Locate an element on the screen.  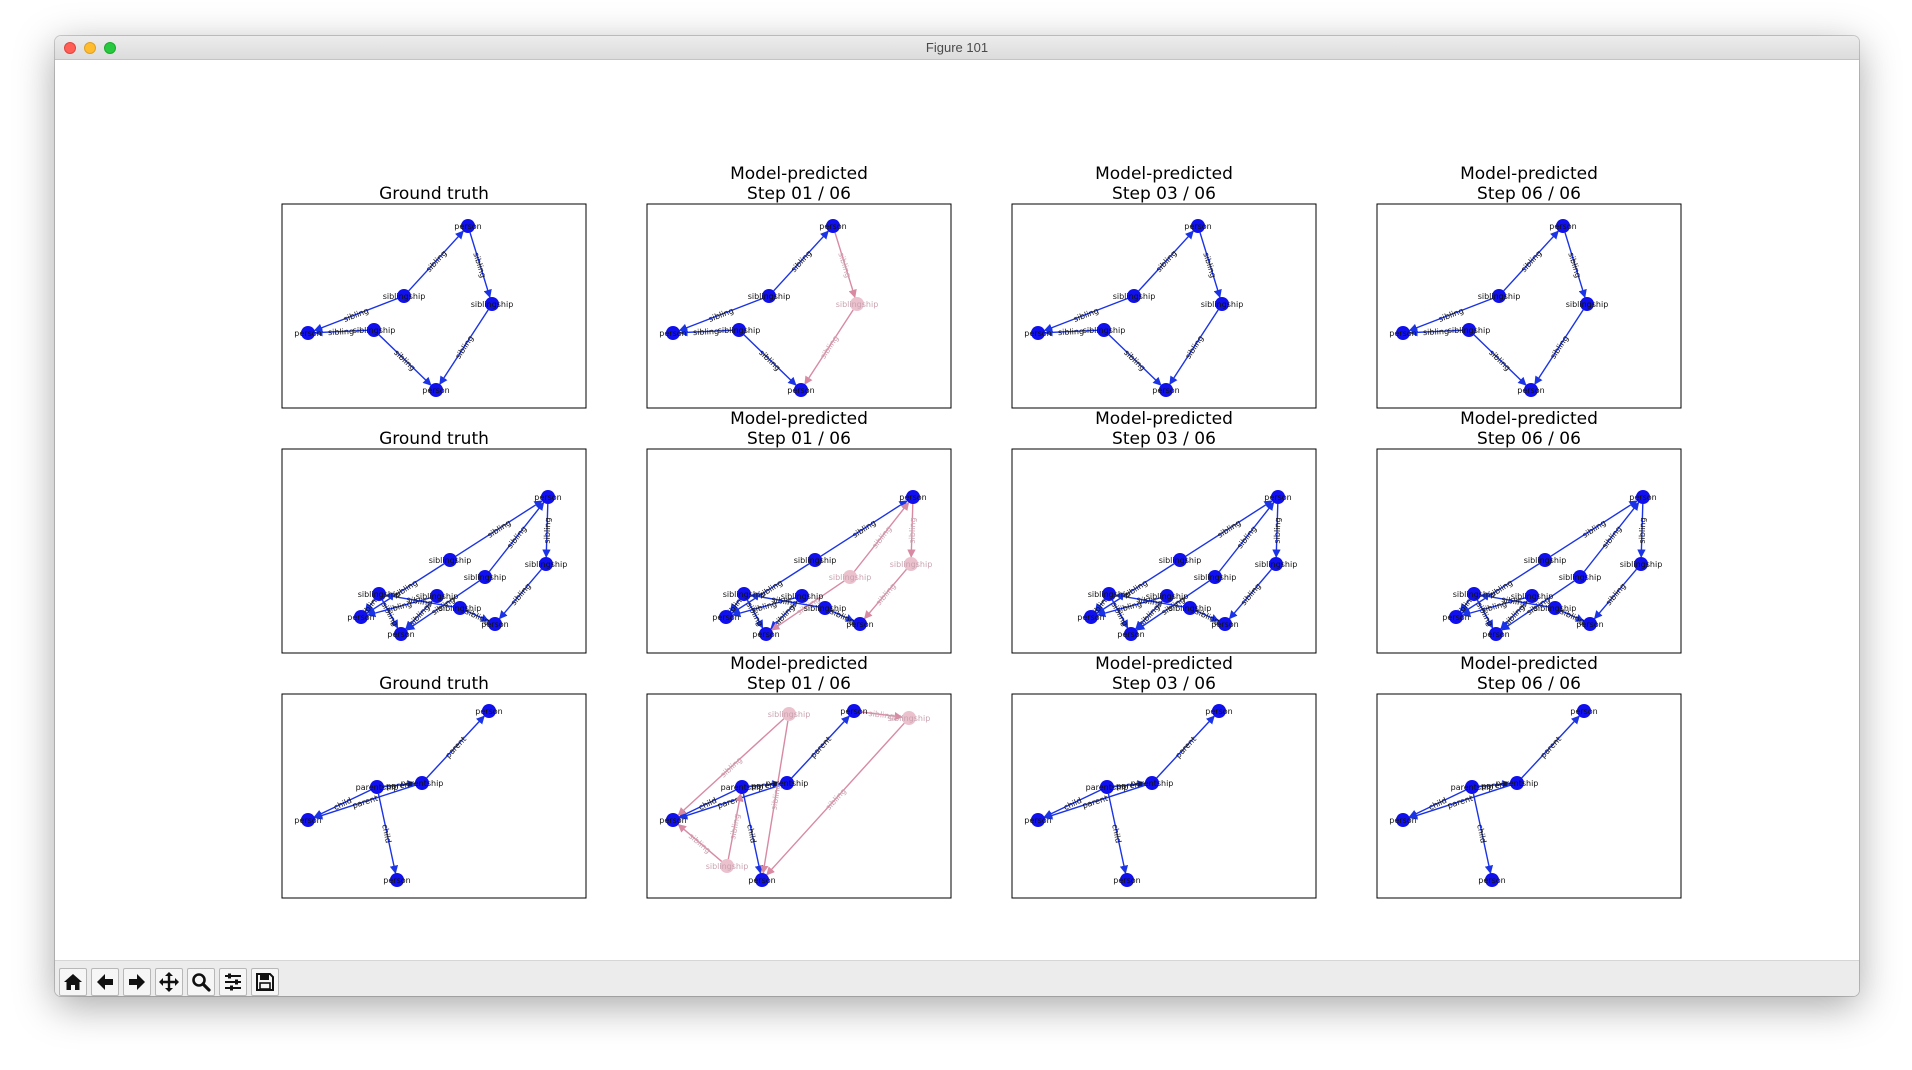
edge-label: child is located at coordinates (1481, 833).